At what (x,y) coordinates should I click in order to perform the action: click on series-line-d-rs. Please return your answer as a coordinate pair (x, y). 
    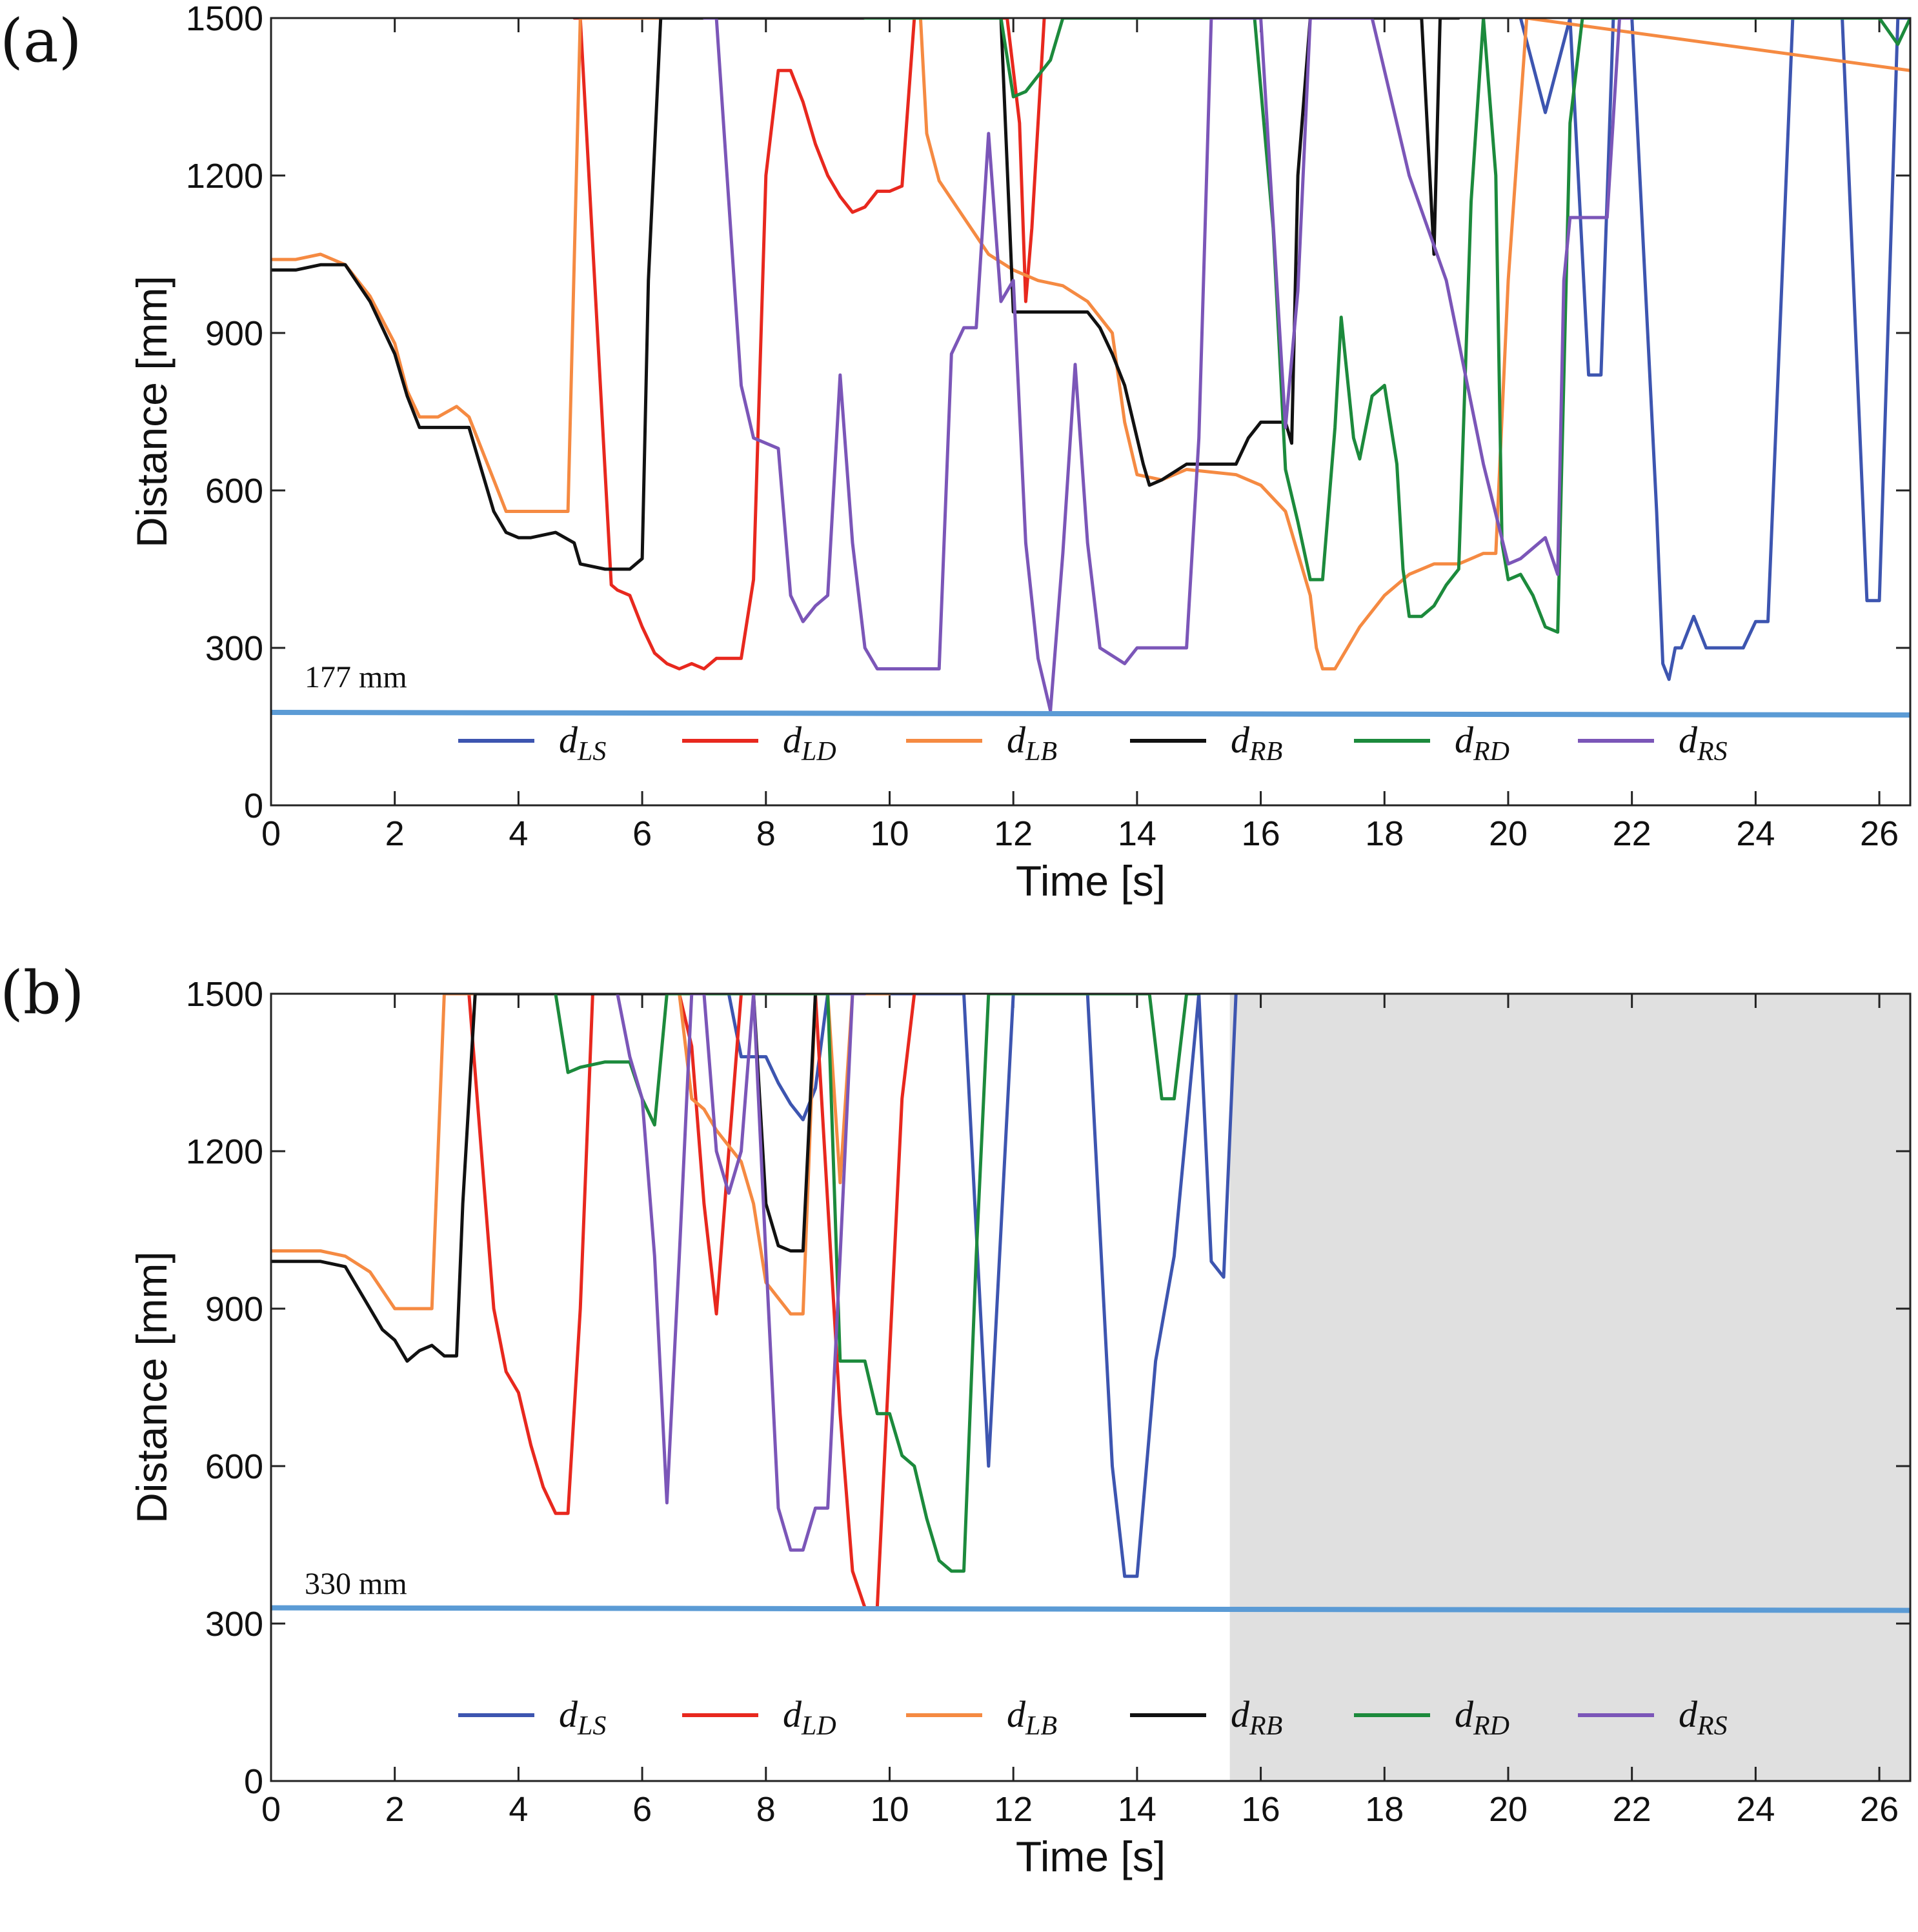
    Looking at the image, I should click on (742, 1273).